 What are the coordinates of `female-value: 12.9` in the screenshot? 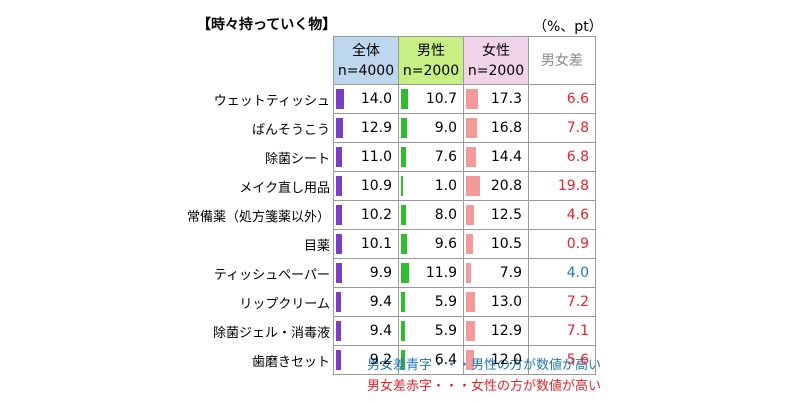 It's located at (506, 331).